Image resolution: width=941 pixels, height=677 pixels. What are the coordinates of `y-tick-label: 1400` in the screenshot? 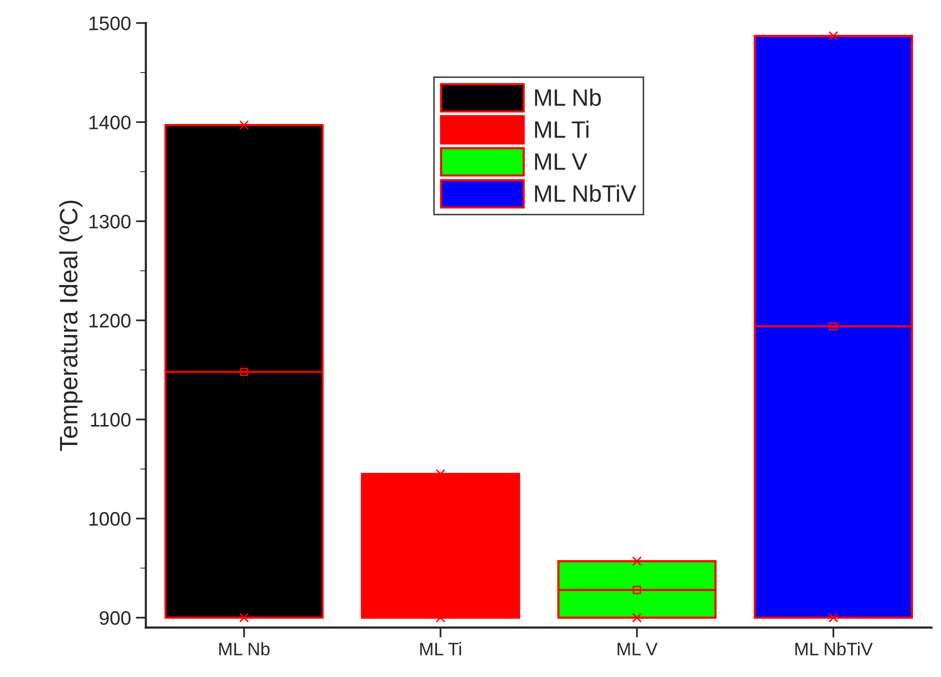 It's located at (110, 123).